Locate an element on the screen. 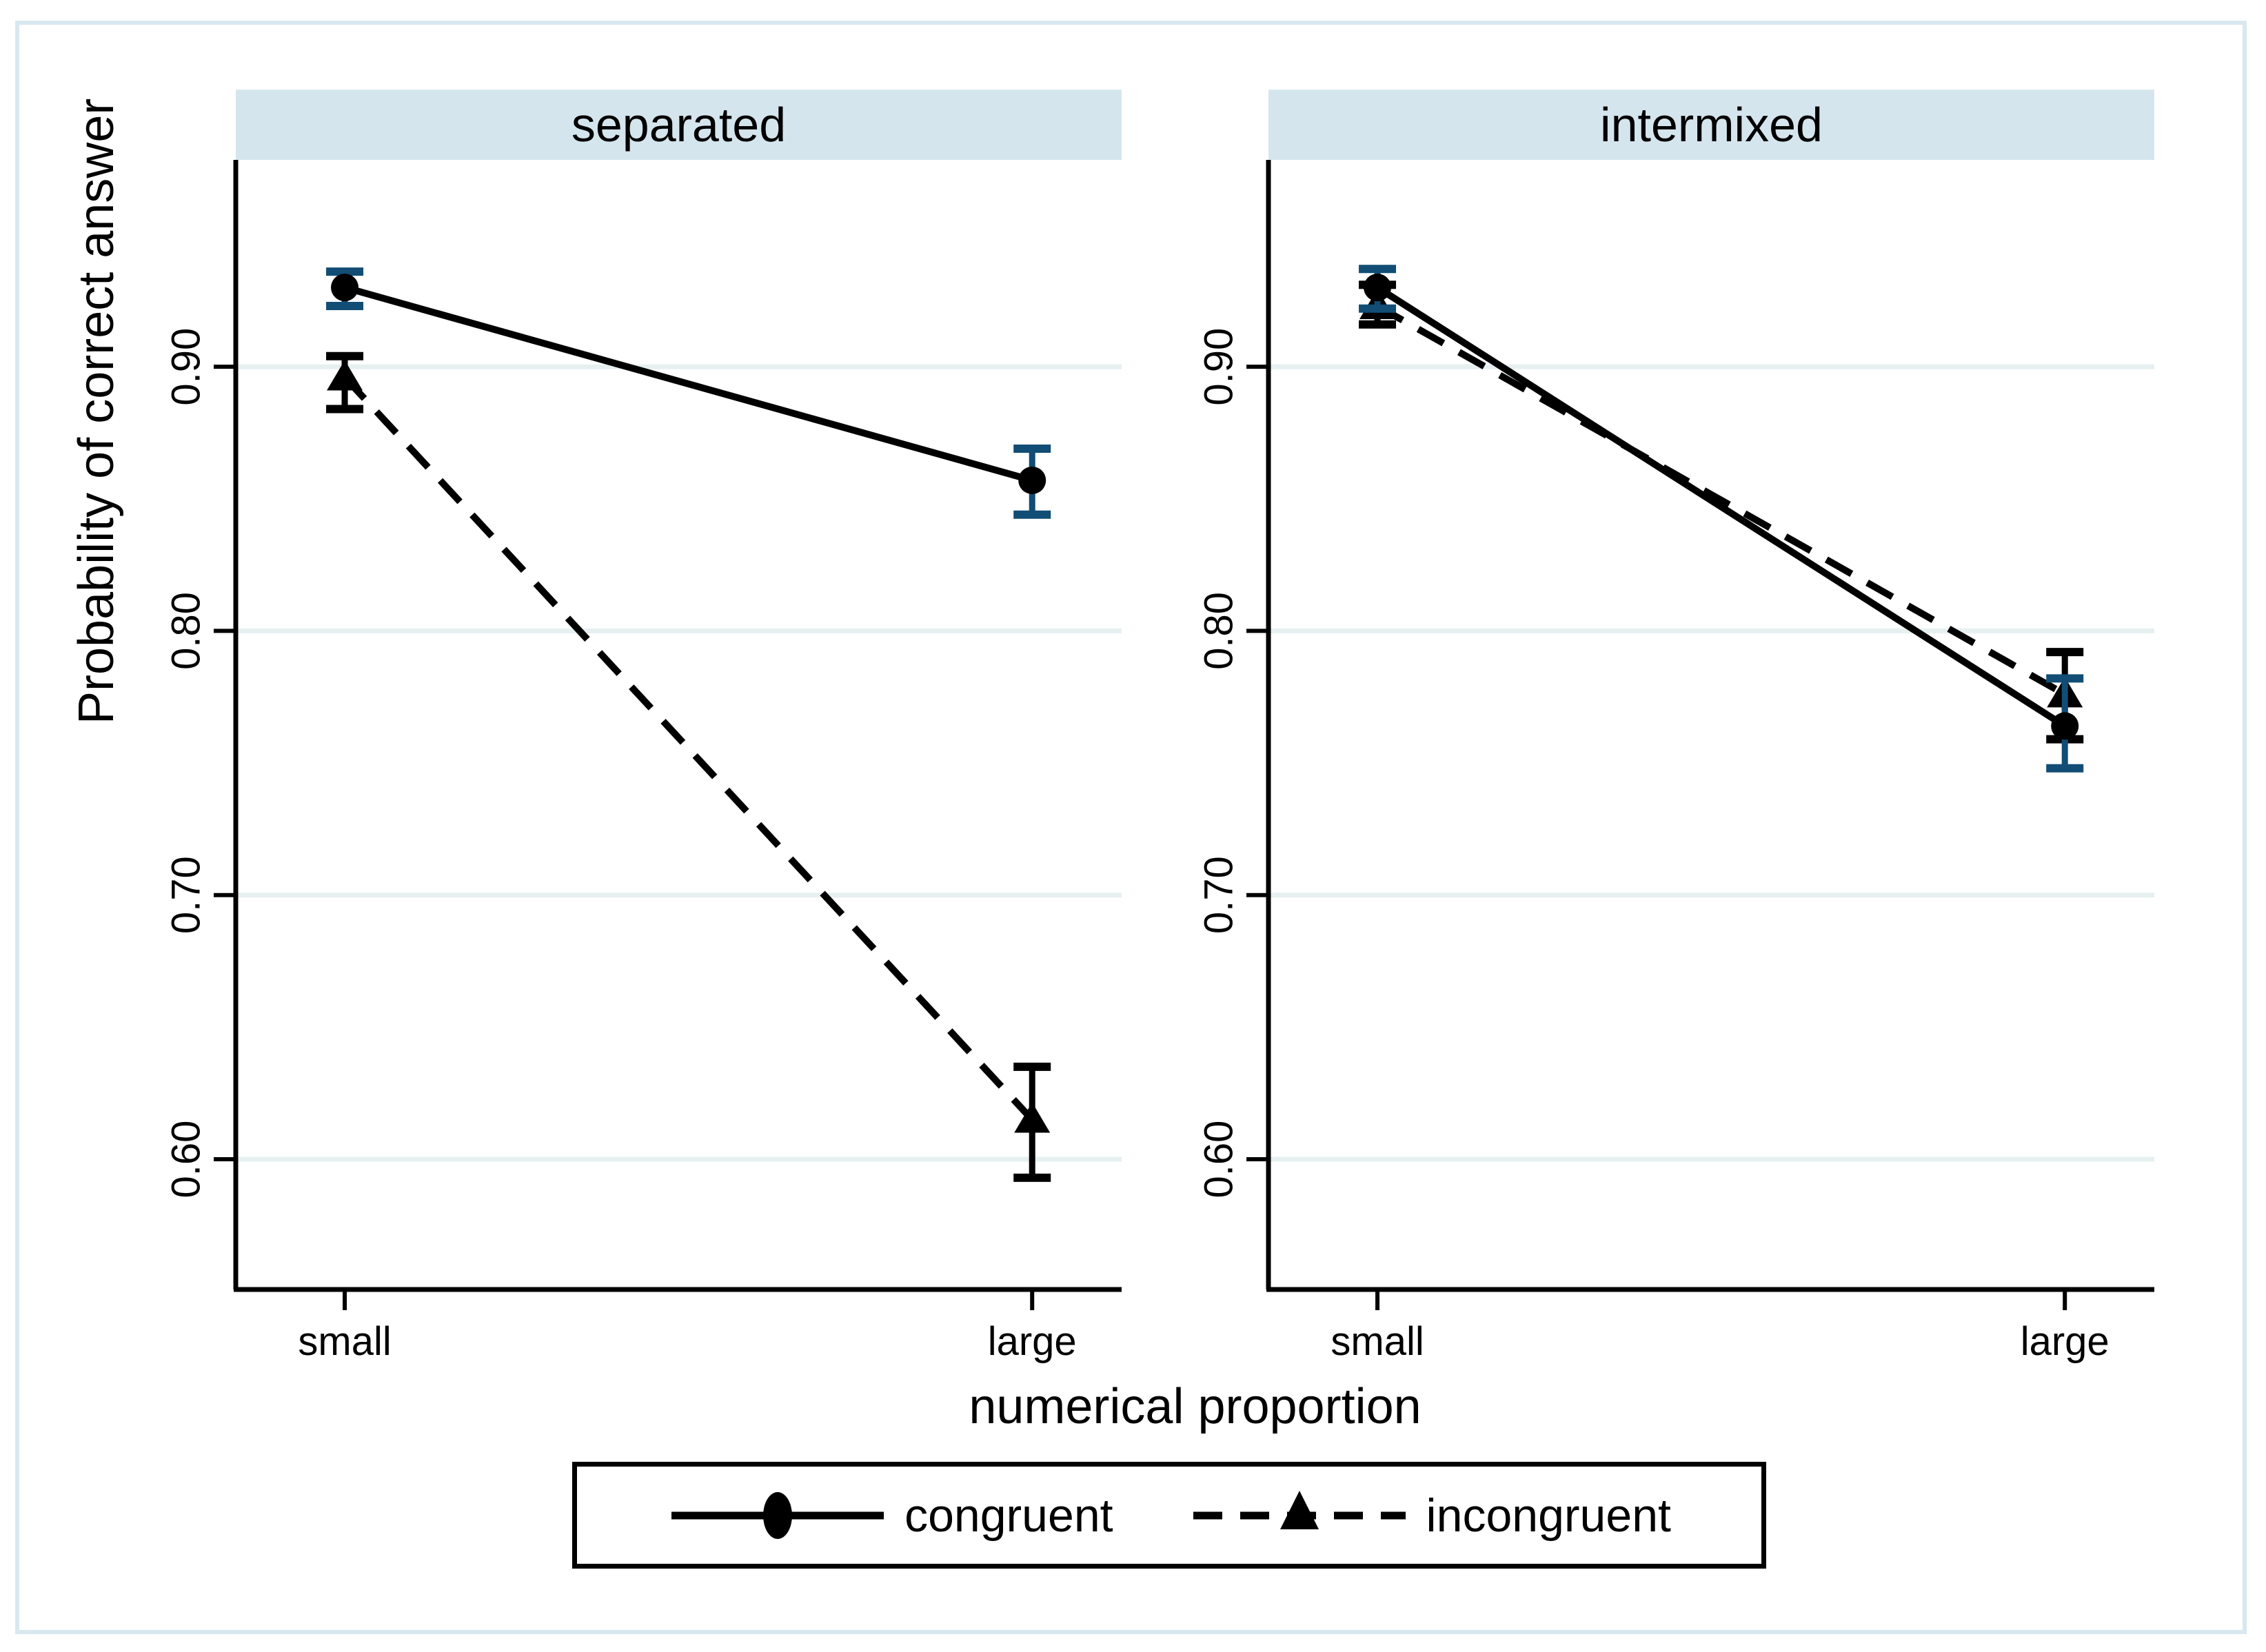  legend-item-incongruent: incongruent is located at coordinates (1430, 1516).